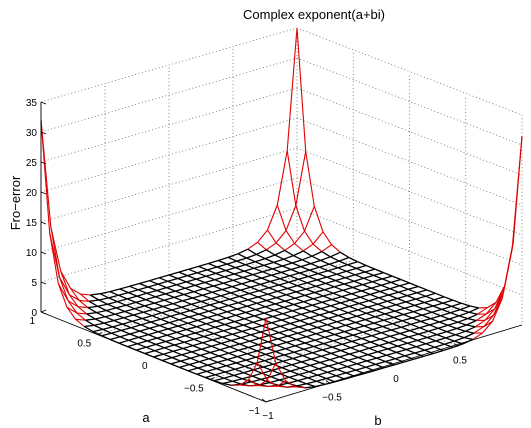 The height and width of the screenshot is (428, 531). What do you see at coordinates (264, 400) in the screenshot?
I see `b-tick-mark` at bounding box center [264, 400].